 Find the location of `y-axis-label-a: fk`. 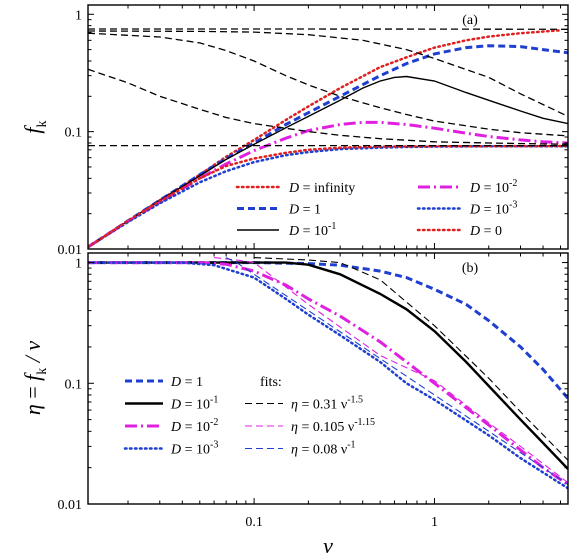

y-axis-label-a: fk is located at coordinates (35, 126).